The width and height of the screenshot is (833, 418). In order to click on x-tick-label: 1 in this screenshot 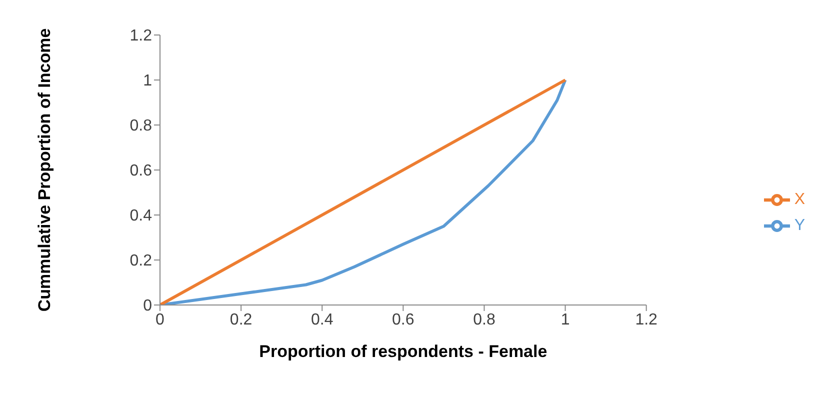, I will do `click(565, 319)`.